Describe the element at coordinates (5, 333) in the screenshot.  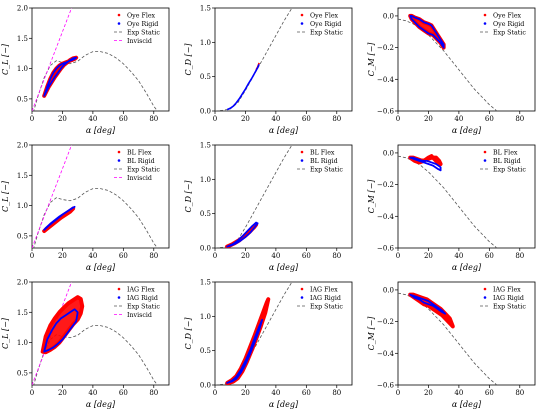
I see `y-axis-label: C_L [−]` at that location.